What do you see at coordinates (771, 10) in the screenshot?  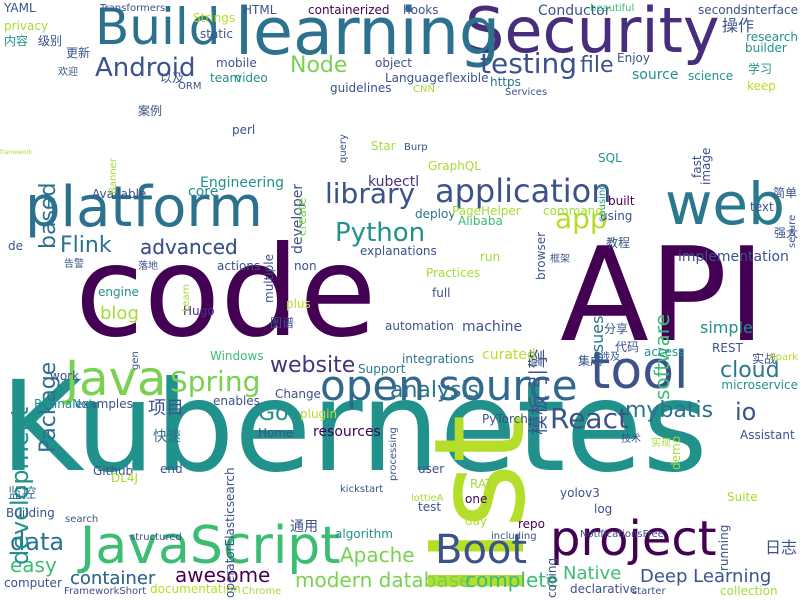 I see `word-cloud-word: interface` at bounding box center [771, 10].